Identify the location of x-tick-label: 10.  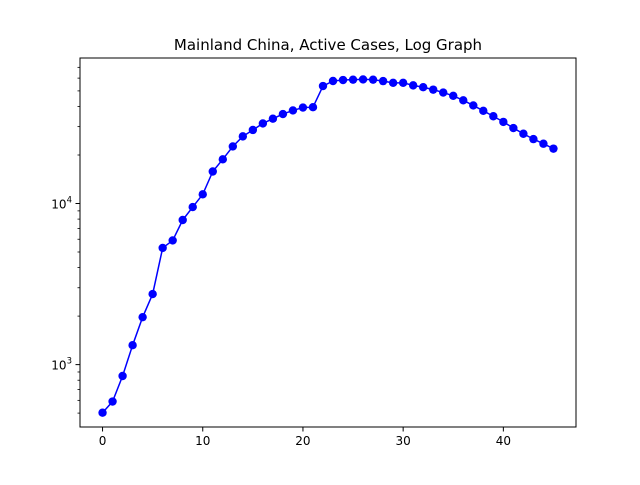
(202, 441).